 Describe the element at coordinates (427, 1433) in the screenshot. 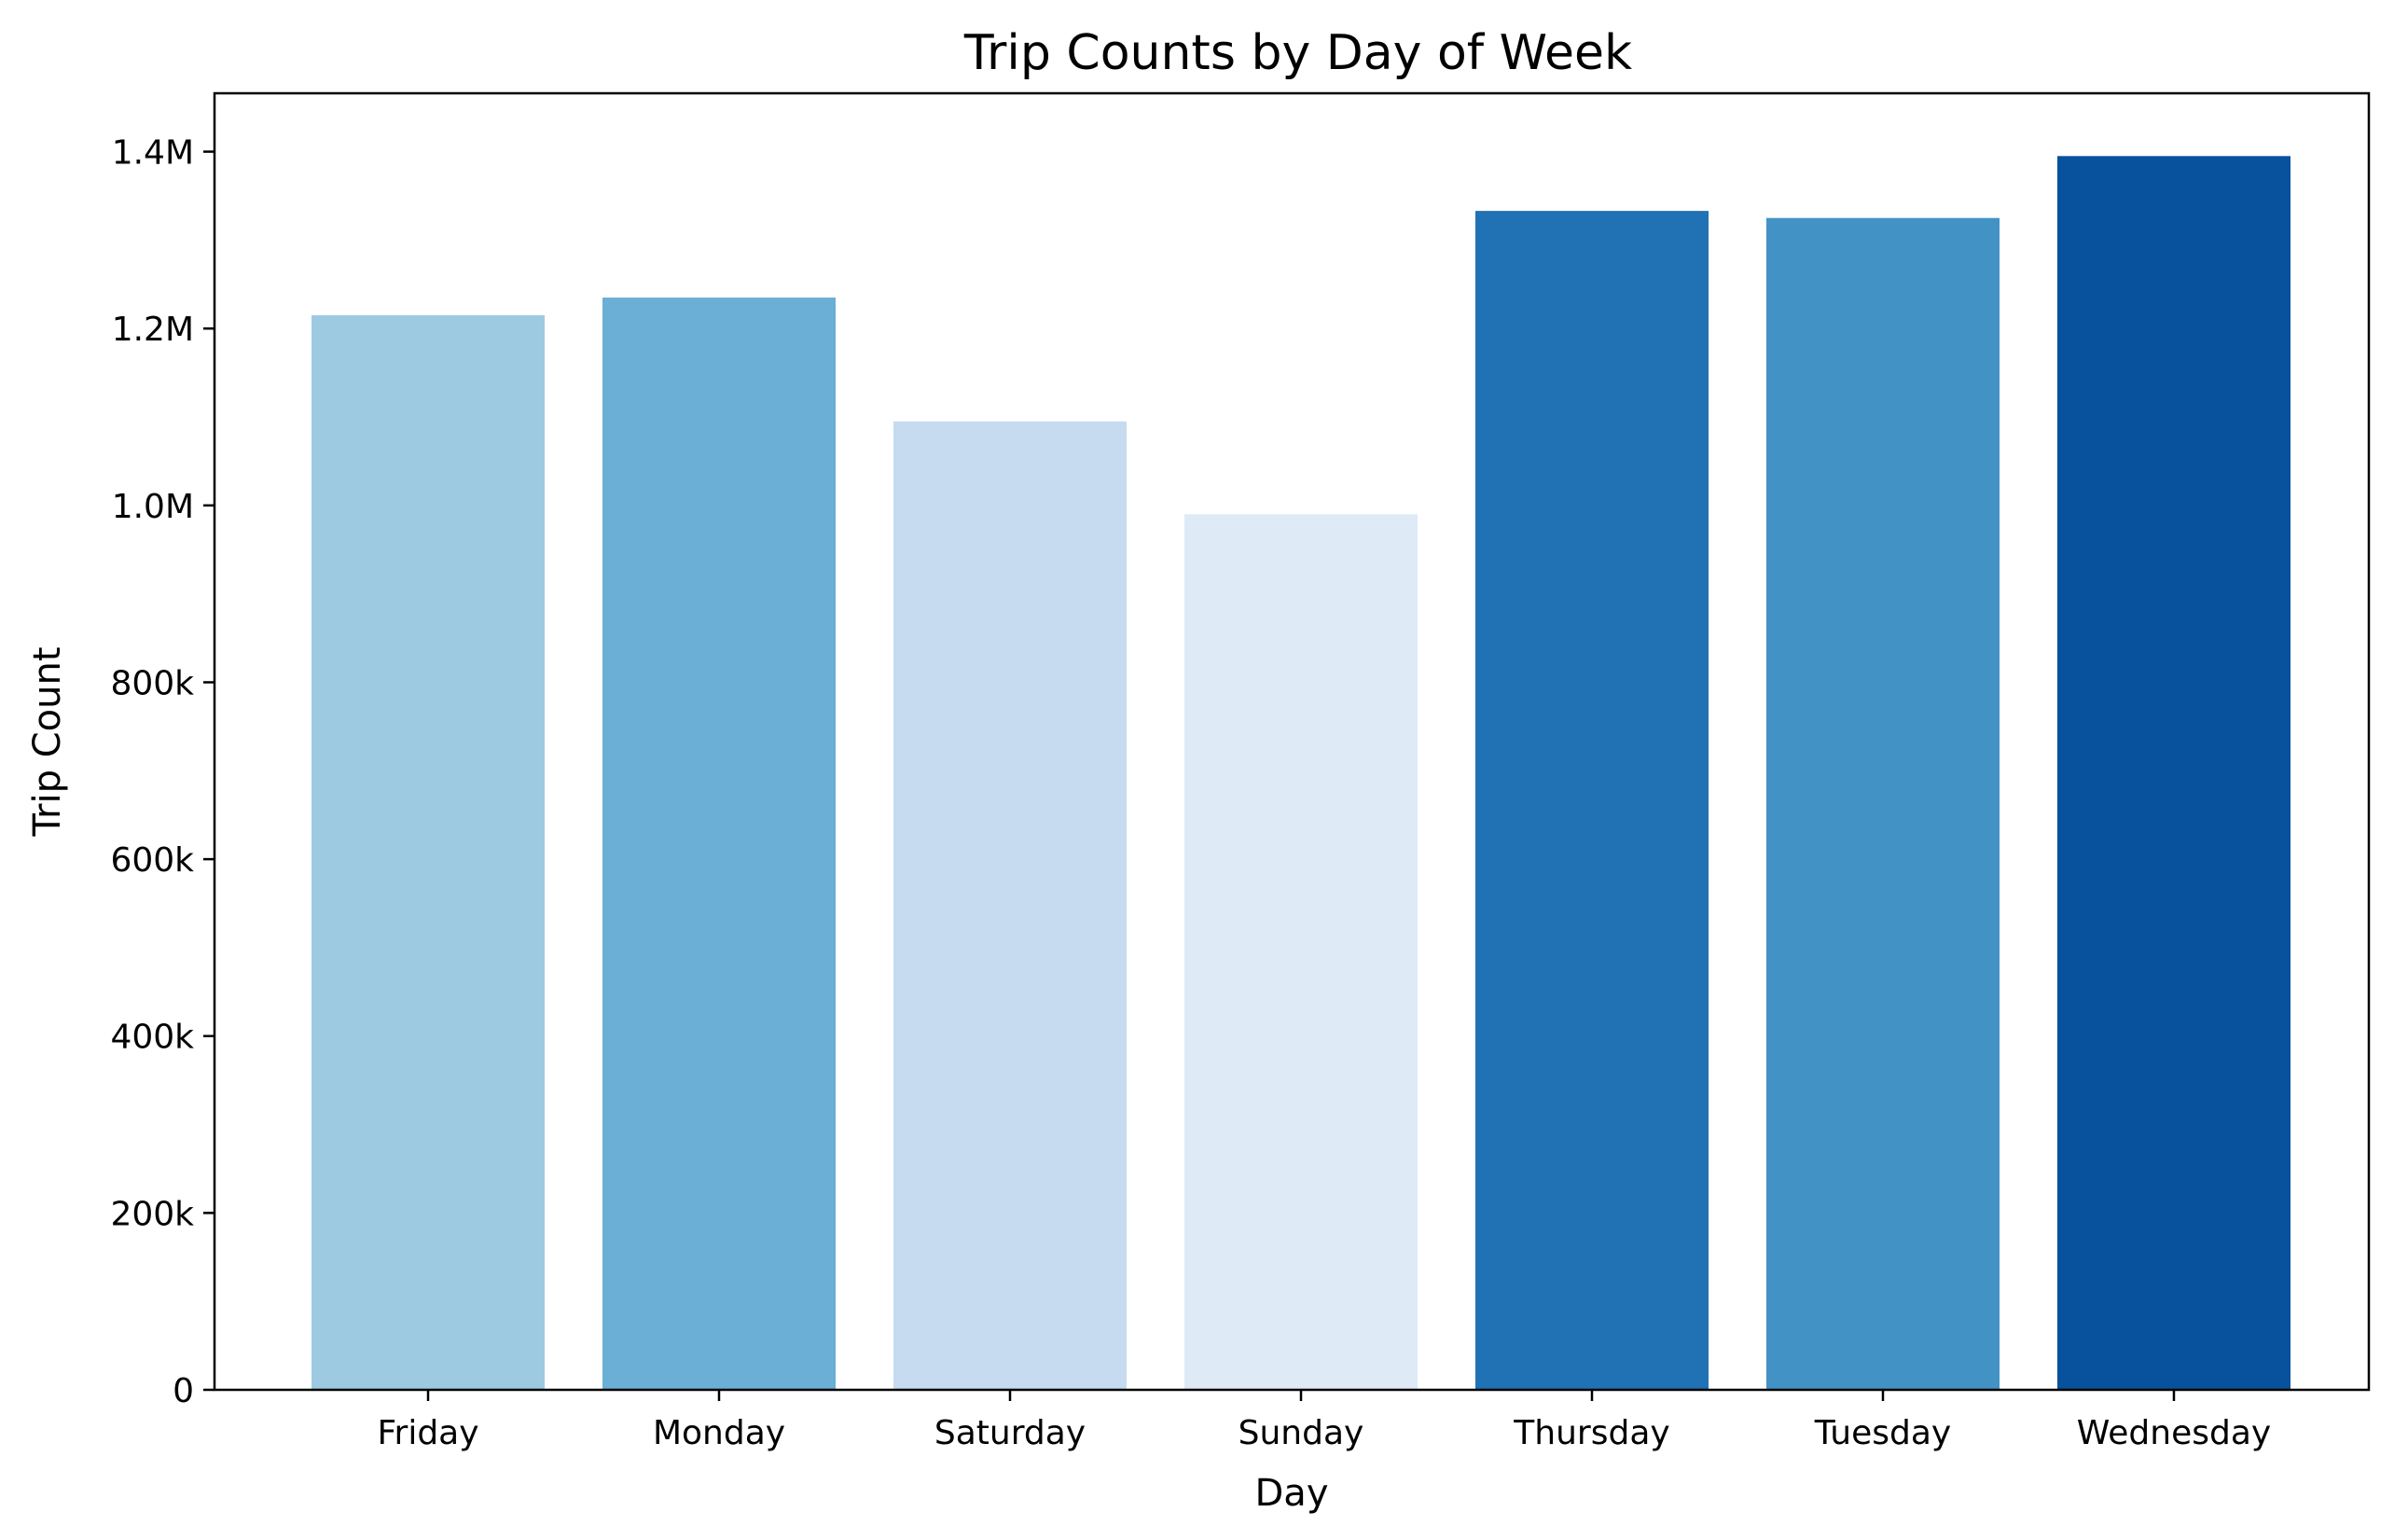

I see `x-tick-label: Friday` at that location.